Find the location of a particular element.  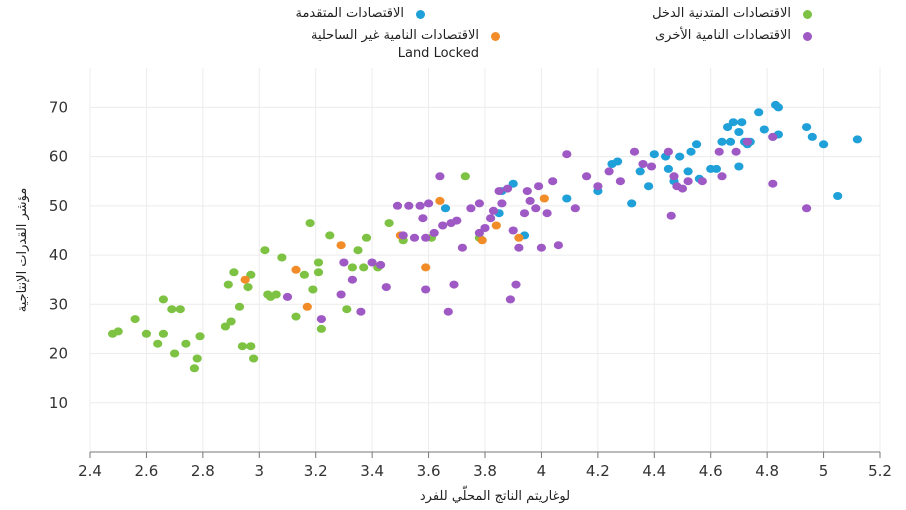

legend-item-advanced: الاقتصادات المتقدمة is located at coordinates (330, 14).